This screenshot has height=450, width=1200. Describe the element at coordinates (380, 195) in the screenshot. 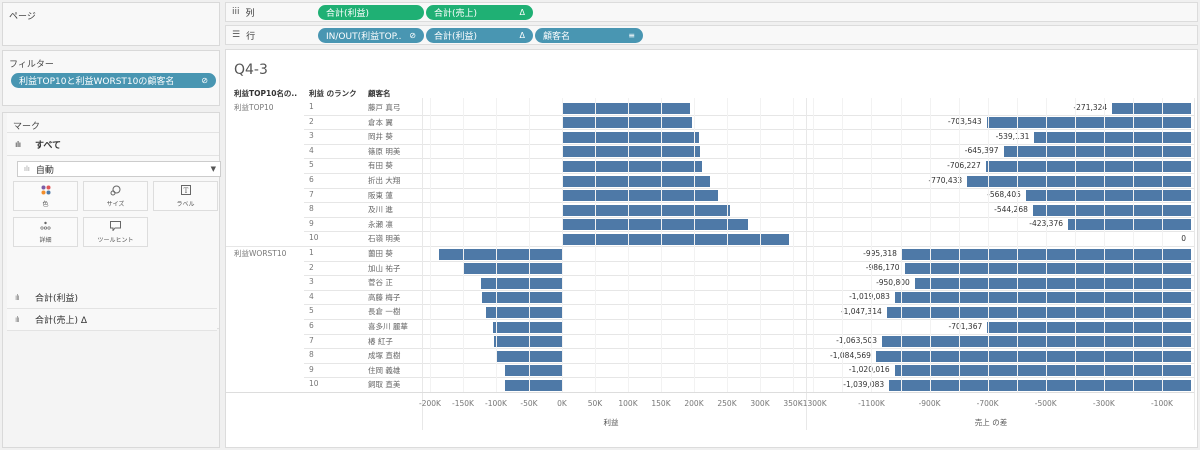

I see `customer-name-cell: 阪東 蓮` at that location.